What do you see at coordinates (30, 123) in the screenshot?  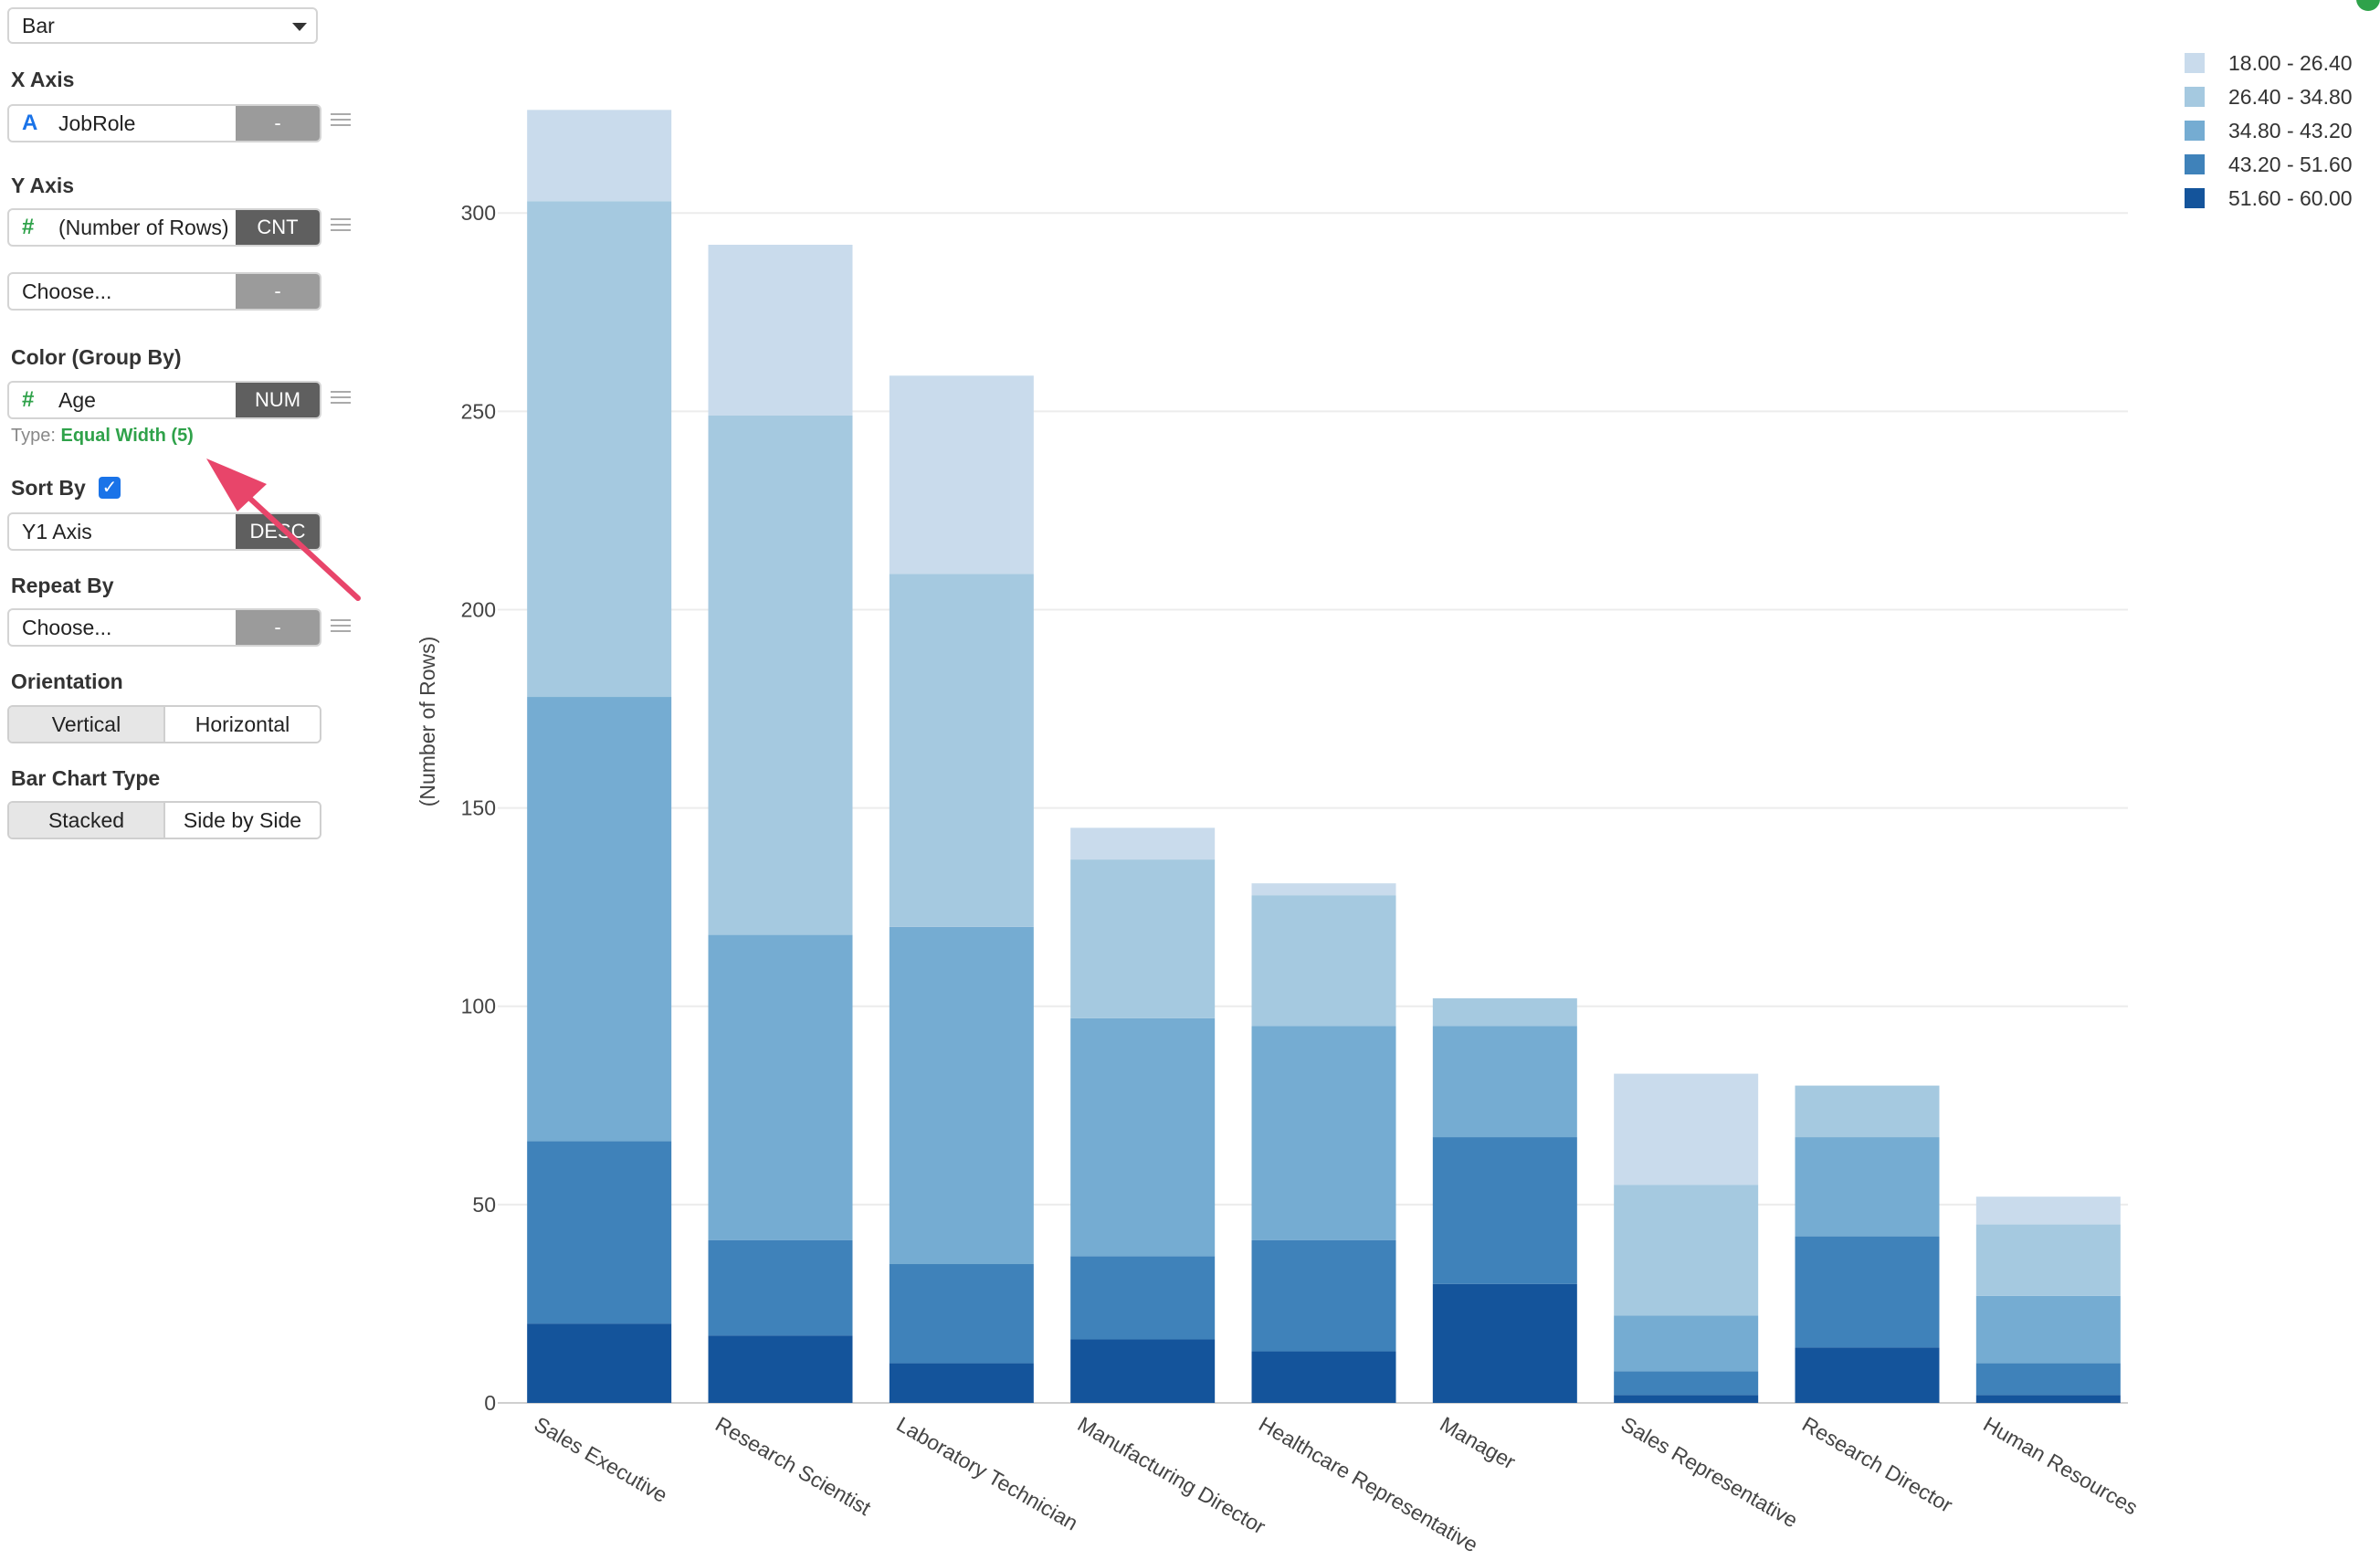 I see `text-type-icon: A` at bounding box center [30, 123].